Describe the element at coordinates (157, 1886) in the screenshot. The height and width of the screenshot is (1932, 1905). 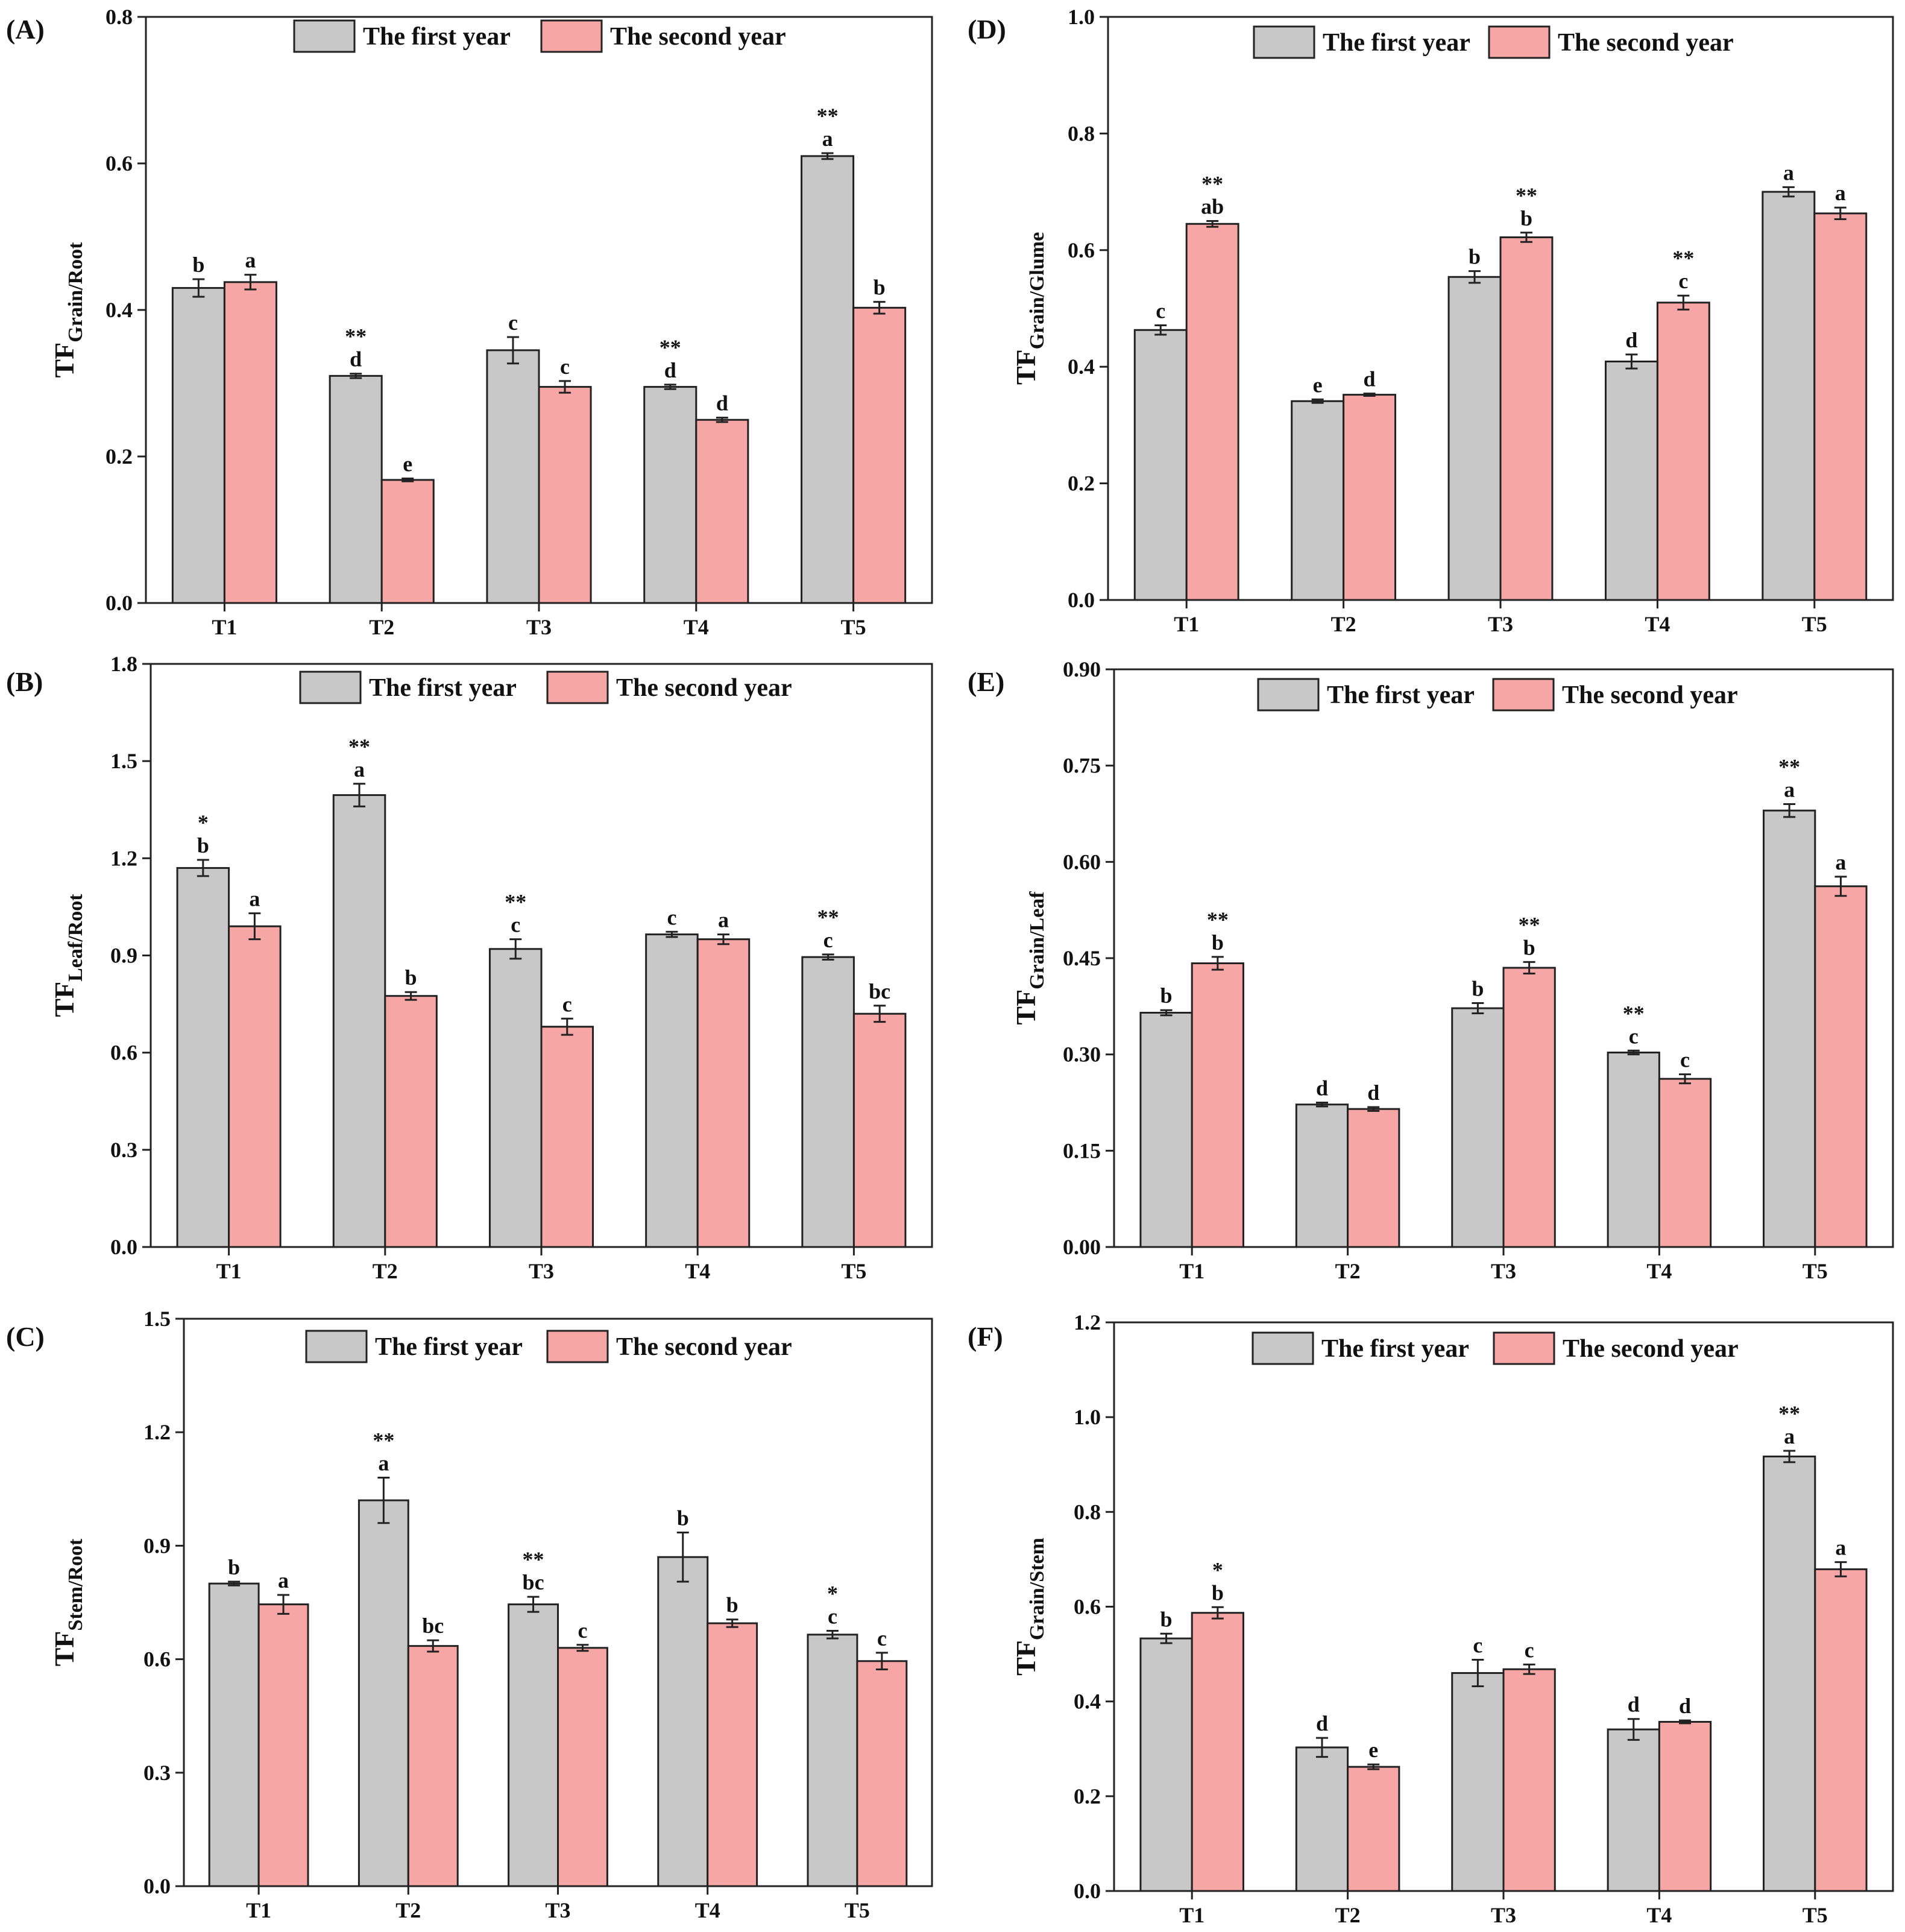
I see `y-tick-label: 0.0` at that location.